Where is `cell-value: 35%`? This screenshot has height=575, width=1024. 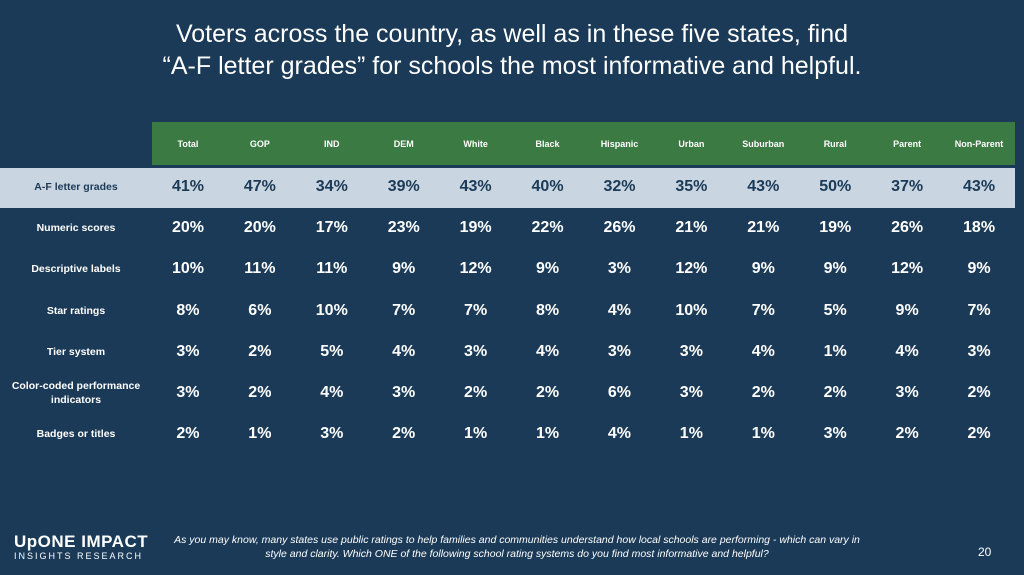
cell-value: 35% is located at coordinates (691, 186).